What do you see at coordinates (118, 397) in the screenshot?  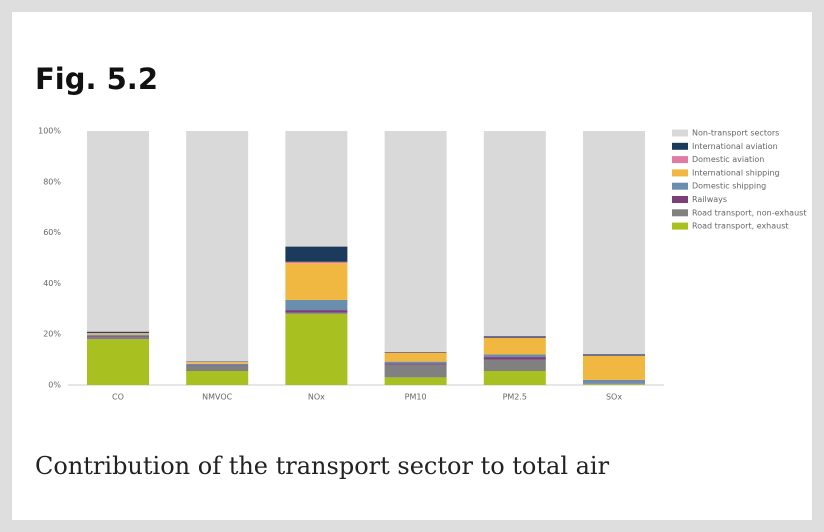 I see `x-tick-label: CO` at bounding box center [118, 397].